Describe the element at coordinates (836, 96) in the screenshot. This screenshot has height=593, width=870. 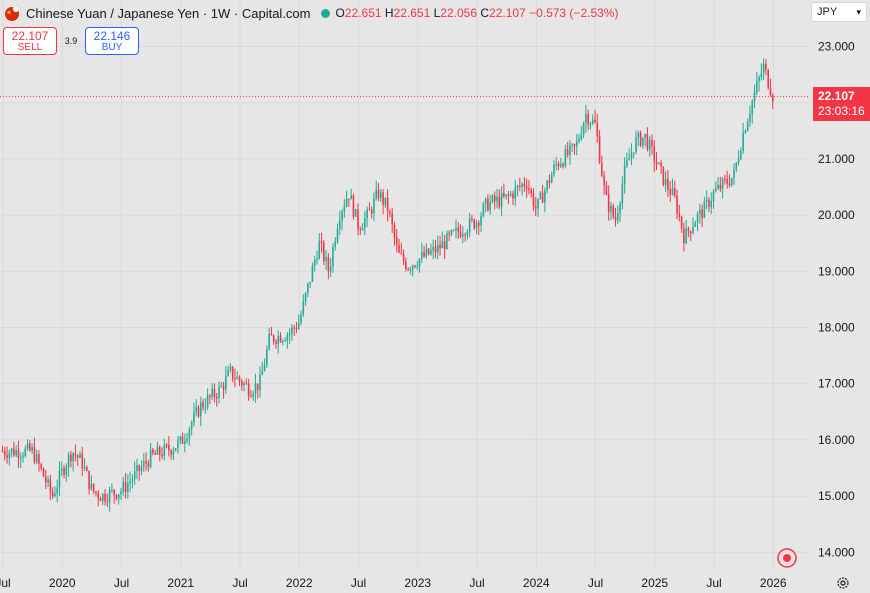
I see `last-price-value: 22.107` at that location.